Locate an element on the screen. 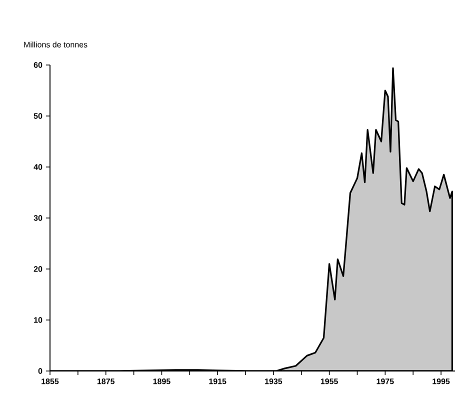 The height and width of the screenshot is (403, 468). y-tick-label: 0 is located at coordinates (40, 371).